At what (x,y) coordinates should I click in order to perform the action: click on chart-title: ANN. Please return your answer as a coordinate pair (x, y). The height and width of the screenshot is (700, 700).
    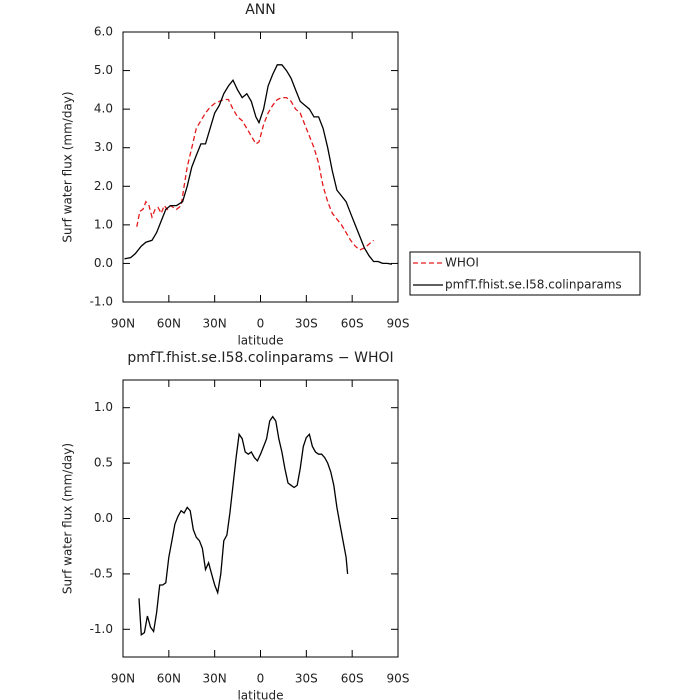
    Looking at the image, I should click on (260, 10).